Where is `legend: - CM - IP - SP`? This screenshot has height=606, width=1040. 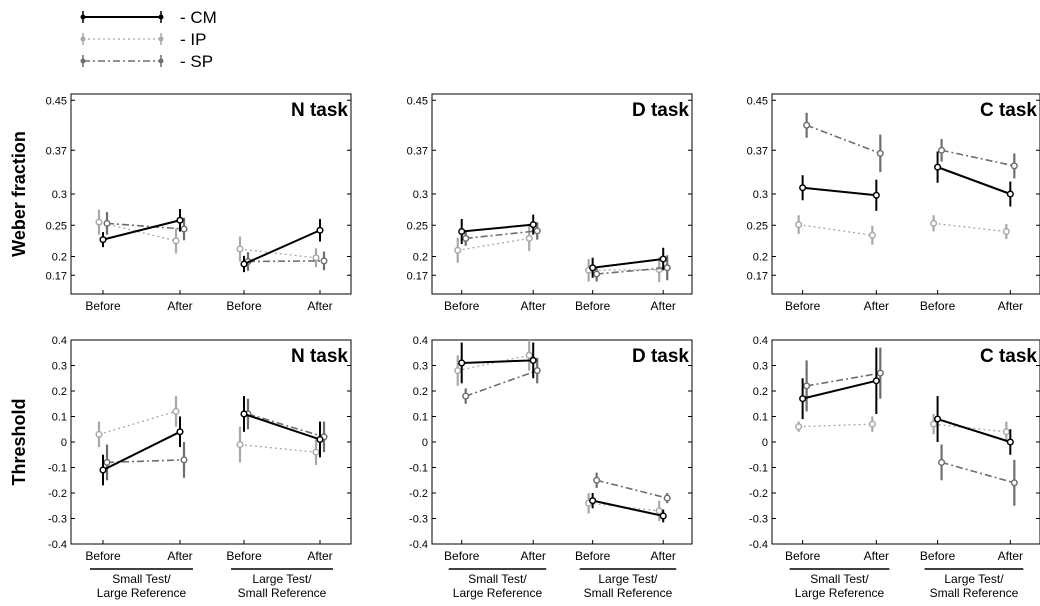 legend: - CM - IP - SP is located at coordinates (148, 39).